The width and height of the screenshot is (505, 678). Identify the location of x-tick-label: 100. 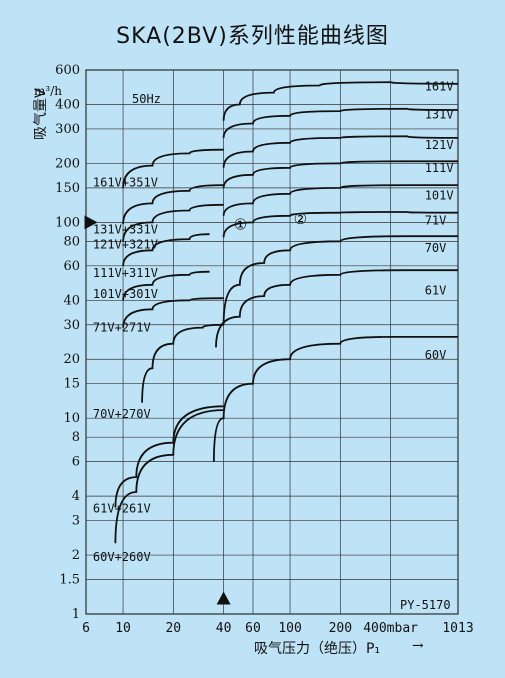
(289, 628).